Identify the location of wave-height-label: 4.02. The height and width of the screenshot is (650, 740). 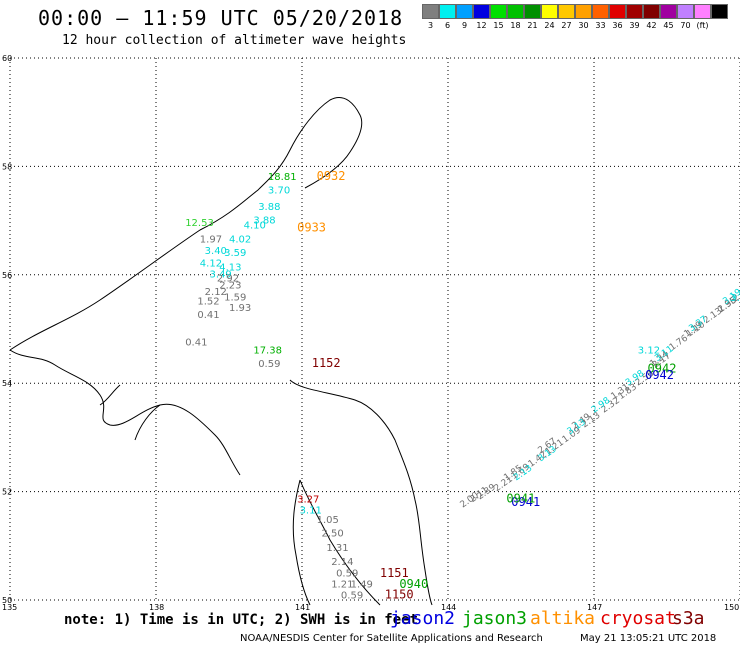
(240, 239).